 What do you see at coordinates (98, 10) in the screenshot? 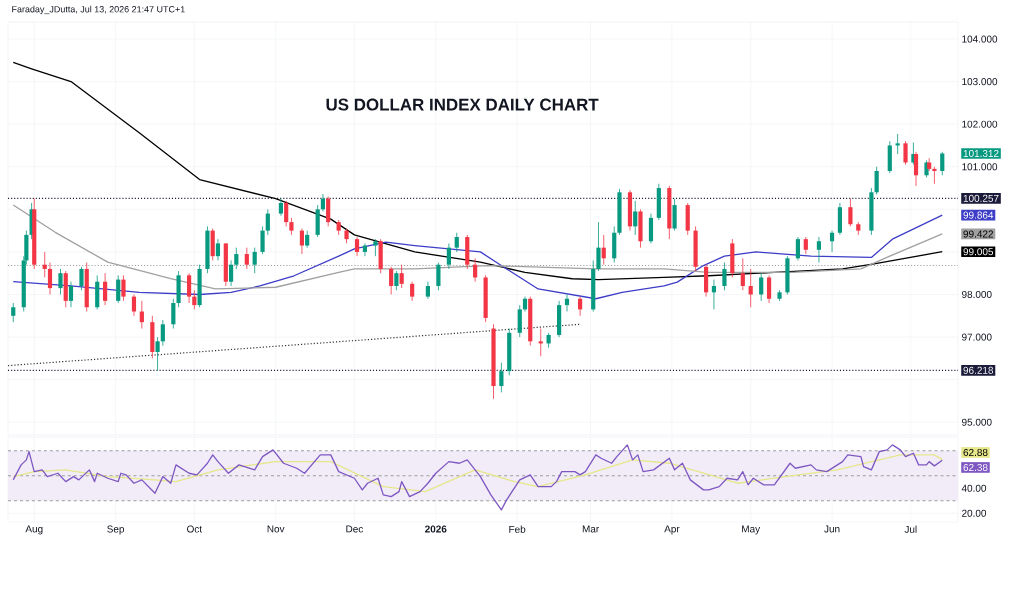
I see `text: Faraday_JDutta, Jul 13, 2026 21:47 UTC+1` at bounding box center [98, 10].